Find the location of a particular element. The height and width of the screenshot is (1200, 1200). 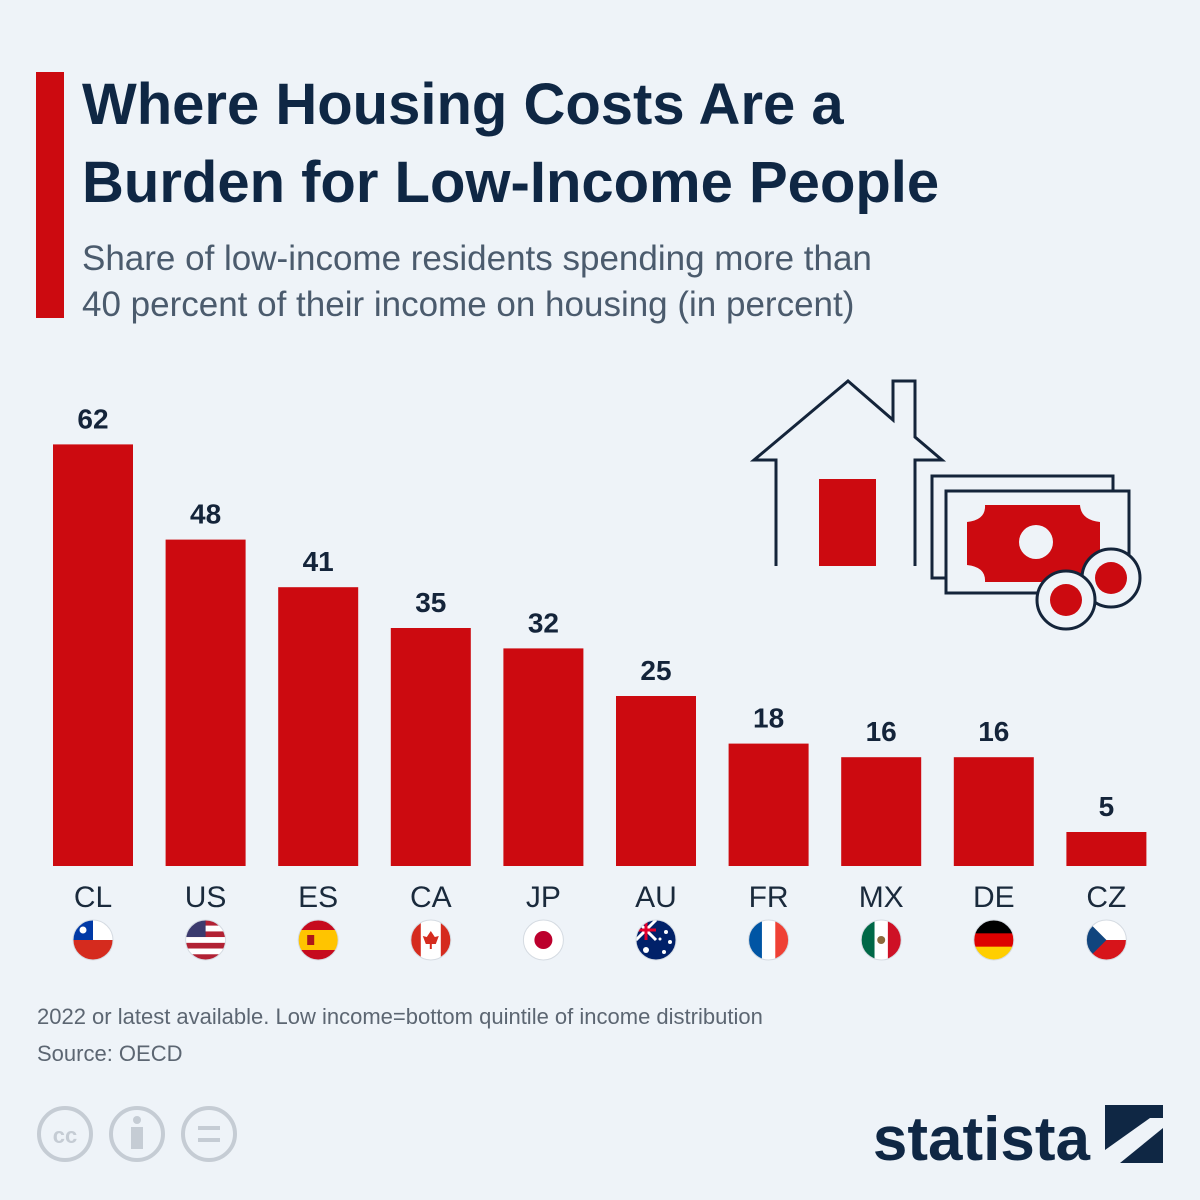

license-icons: cc is located at coordinates (137, 1134).